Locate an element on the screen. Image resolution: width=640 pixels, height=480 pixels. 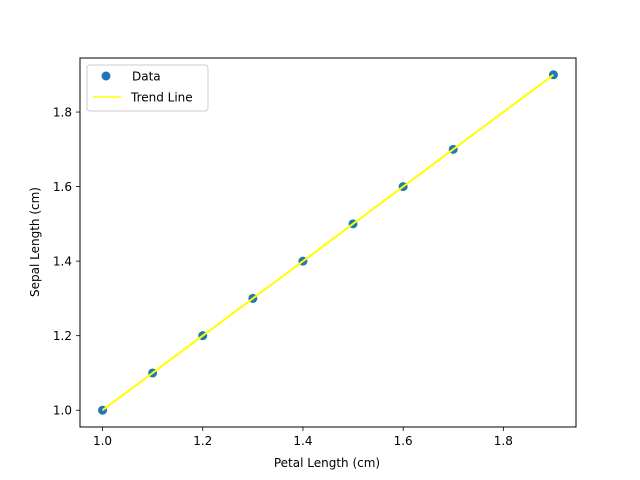
x-axis-ticks: 1.0 1.2 1.4 1.6 1.8 is located at coordinates (303, 437).